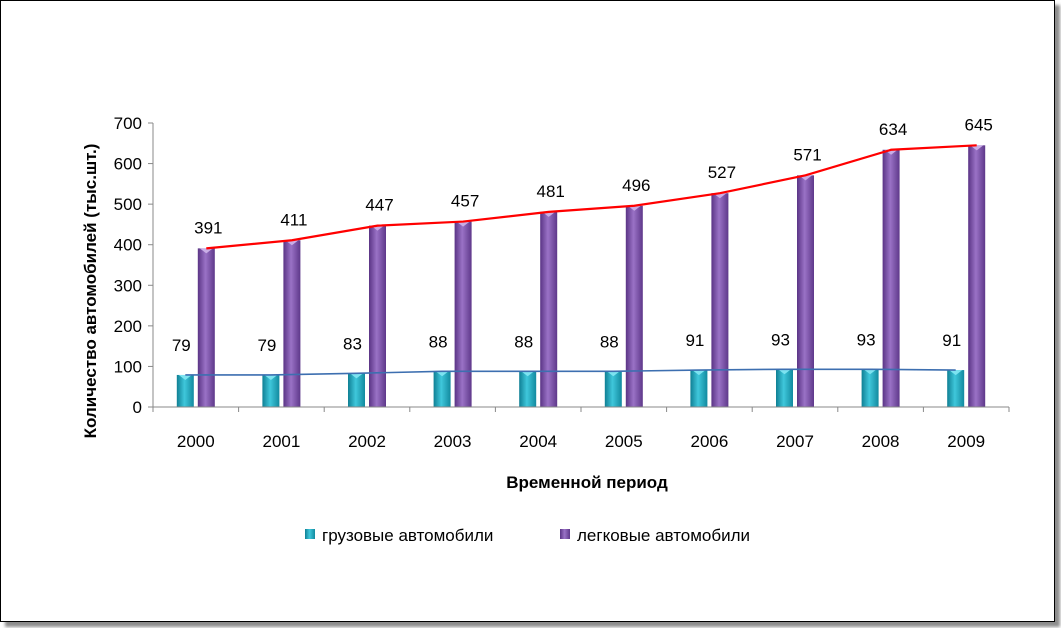 The width and height of the screenshot is (1061, 628). Describe the element at coordinates (979, 124) in the screenshot. I see `data-label-cars: 645` at that location.